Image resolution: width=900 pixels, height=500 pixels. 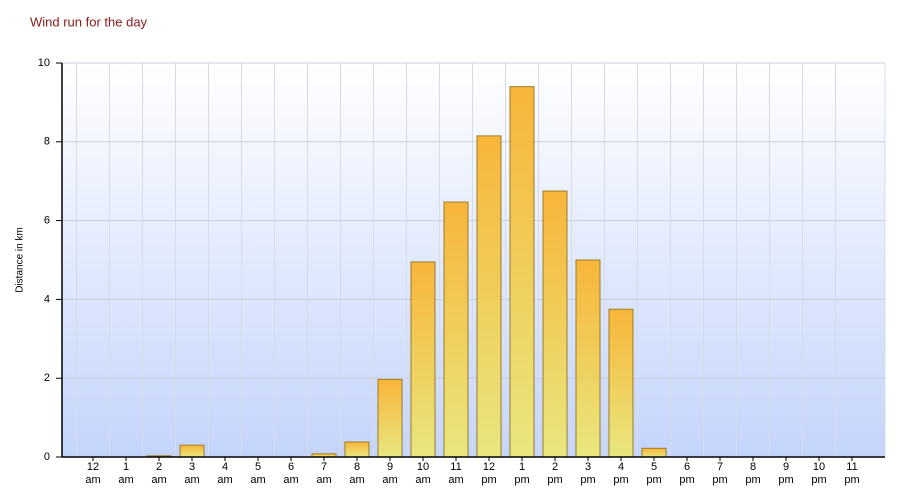 I want to click on x-tick-label: 10 am, so click(x=422, y=473).